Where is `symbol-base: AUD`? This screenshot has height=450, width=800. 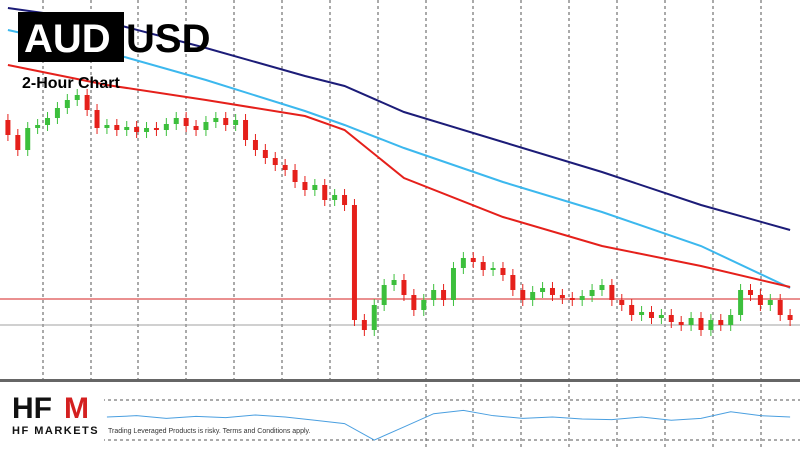 symbol-base: AUD is located at coordinates (67, 39).